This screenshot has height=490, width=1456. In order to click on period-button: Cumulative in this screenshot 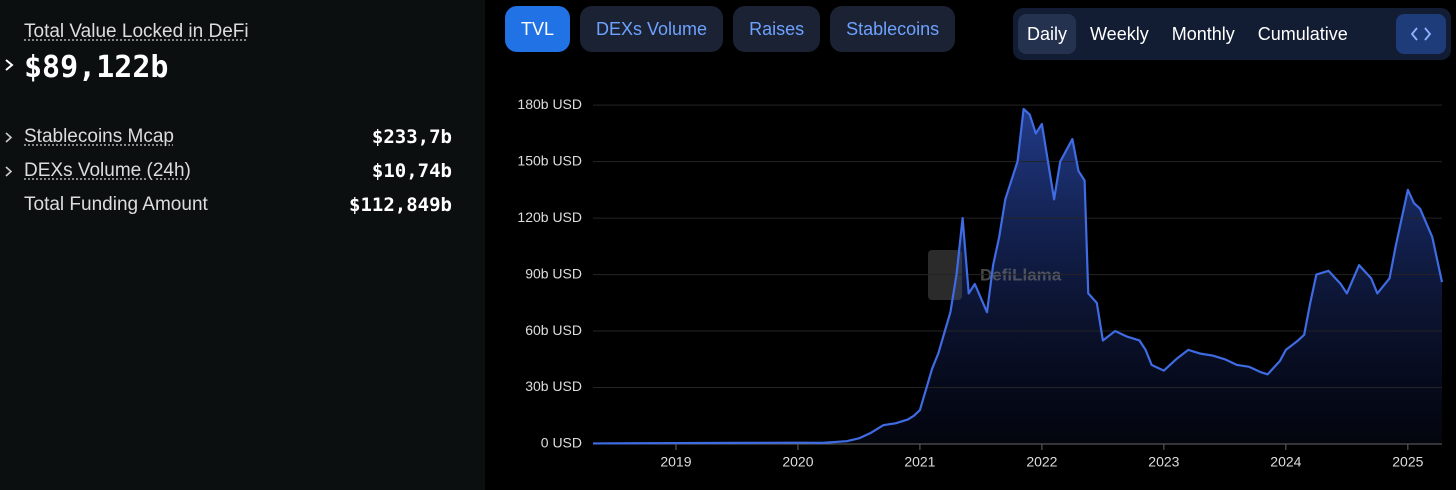, I will do `click(1302, 34)`.